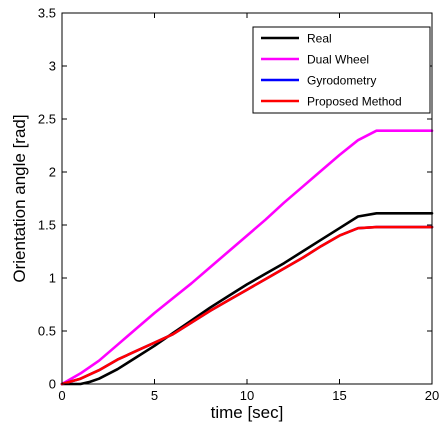 The height and width of the screenshot is (430, 439). I want to click on y-tick-label: 2.5, so click(47, 119).